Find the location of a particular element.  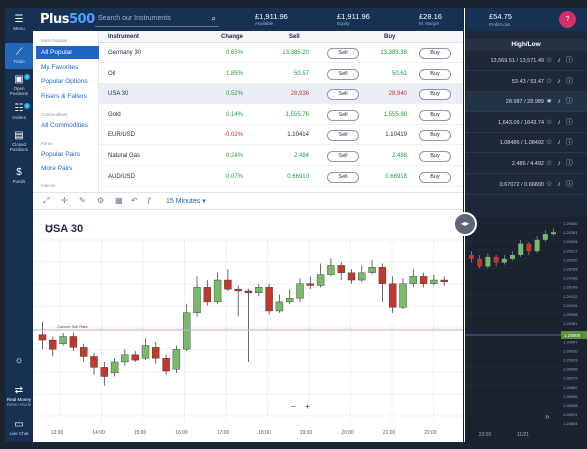

pencil-icon: ✎ is located at coordinates (82, 200).